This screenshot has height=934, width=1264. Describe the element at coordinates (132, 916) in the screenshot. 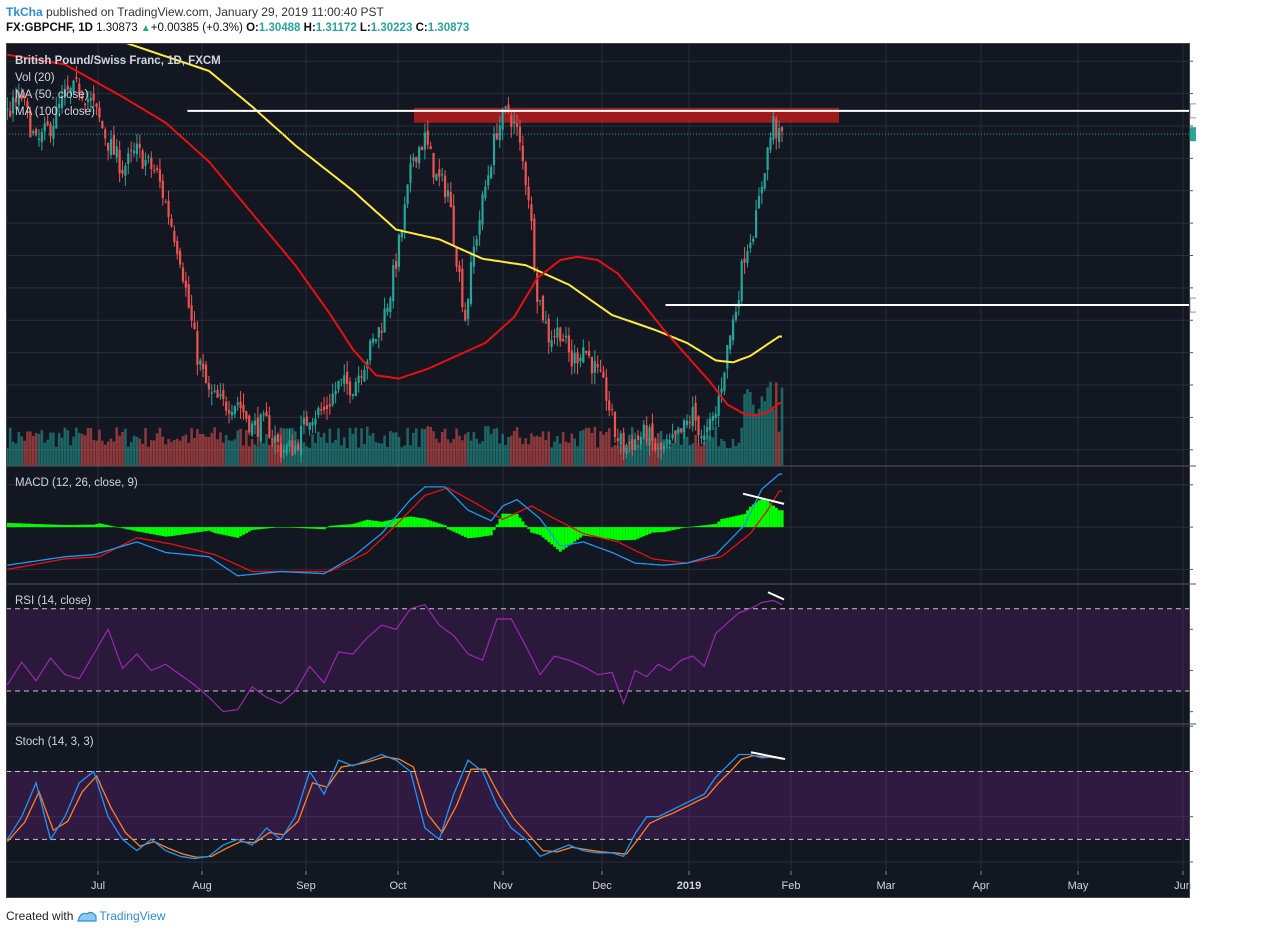

I see `tradingview-brand: TradingView` at that location.